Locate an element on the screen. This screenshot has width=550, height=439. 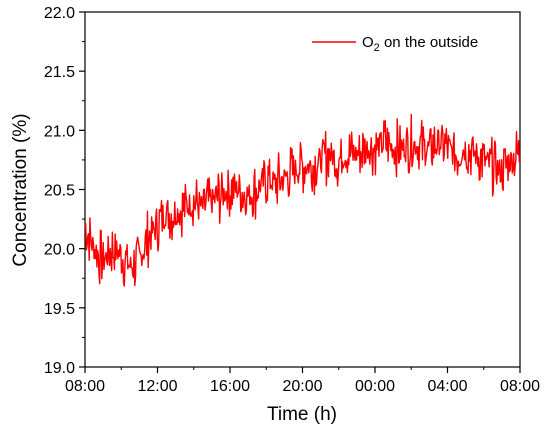
x-tick-label: 20:00 is located at coordinates (302, 386).